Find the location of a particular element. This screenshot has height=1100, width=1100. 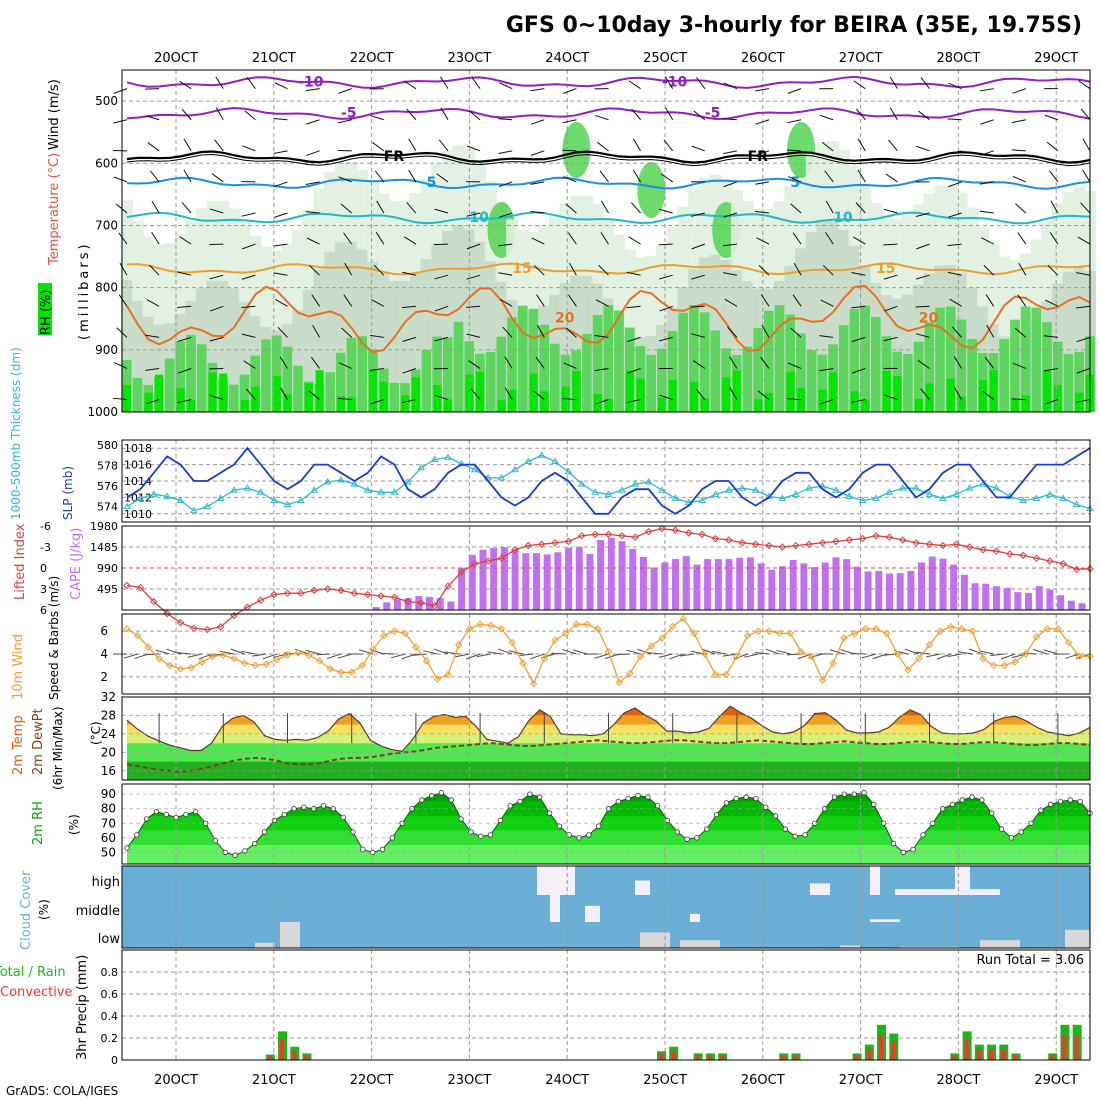

temp-band is located at coordinates (608, 711).